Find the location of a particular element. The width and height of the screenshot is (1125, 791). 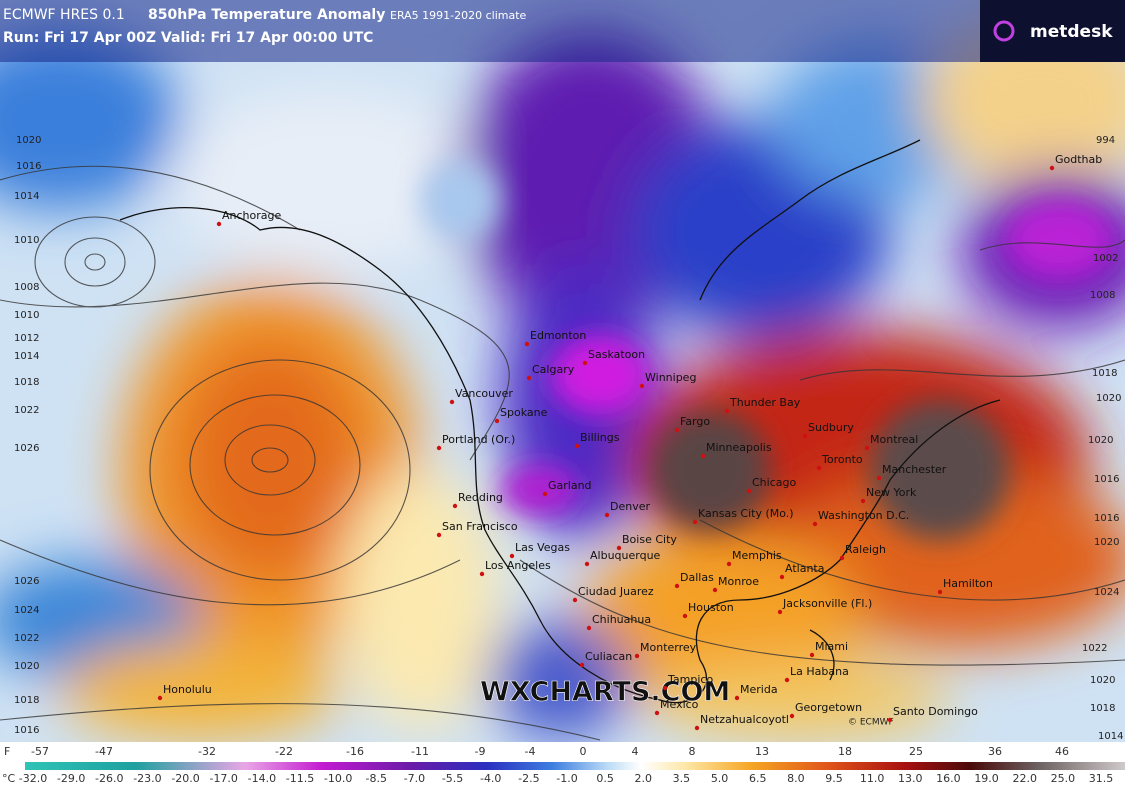

city-label: Edmonton is located at coordinates (558, 335).